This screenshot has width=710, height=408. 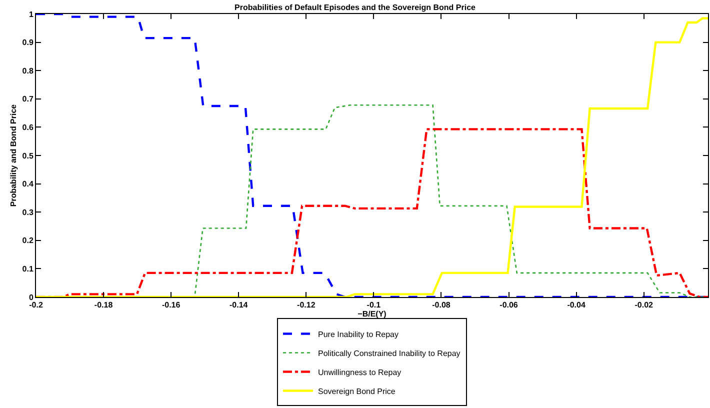 I want to click on legend-label: Unwillingness to Repay, so click(x=360, y=372).